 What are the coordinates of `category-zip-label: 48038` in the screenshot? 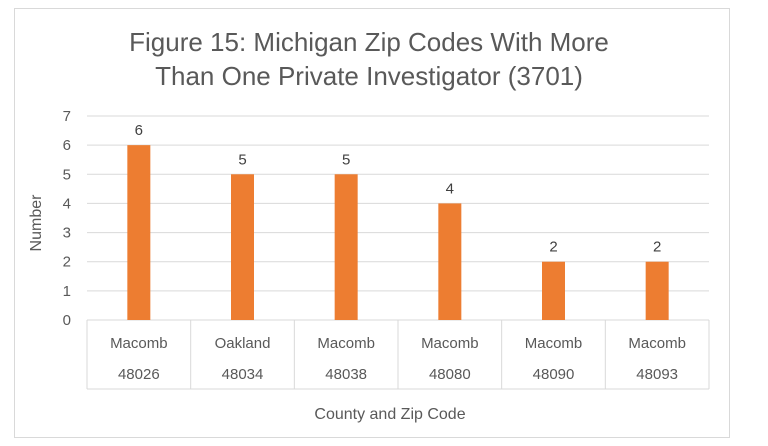 It's located at (346, 374).